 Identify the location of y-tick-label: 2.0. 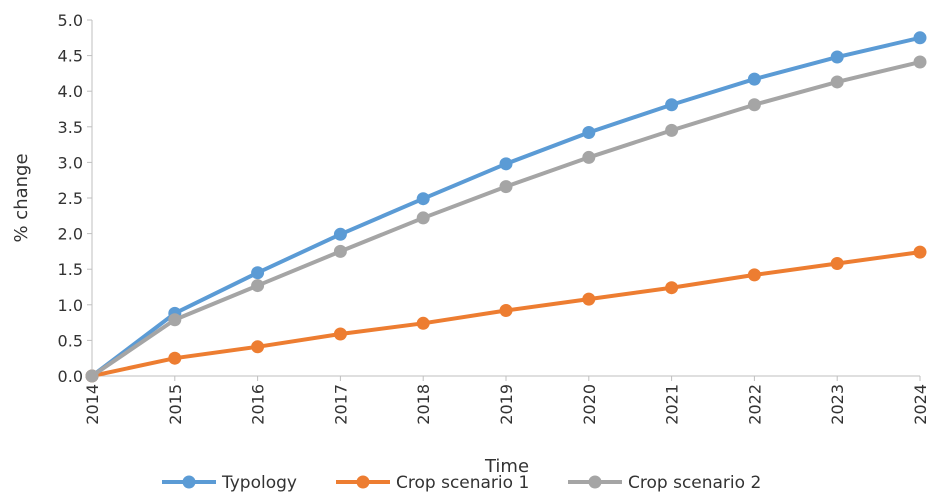
(70, 234).